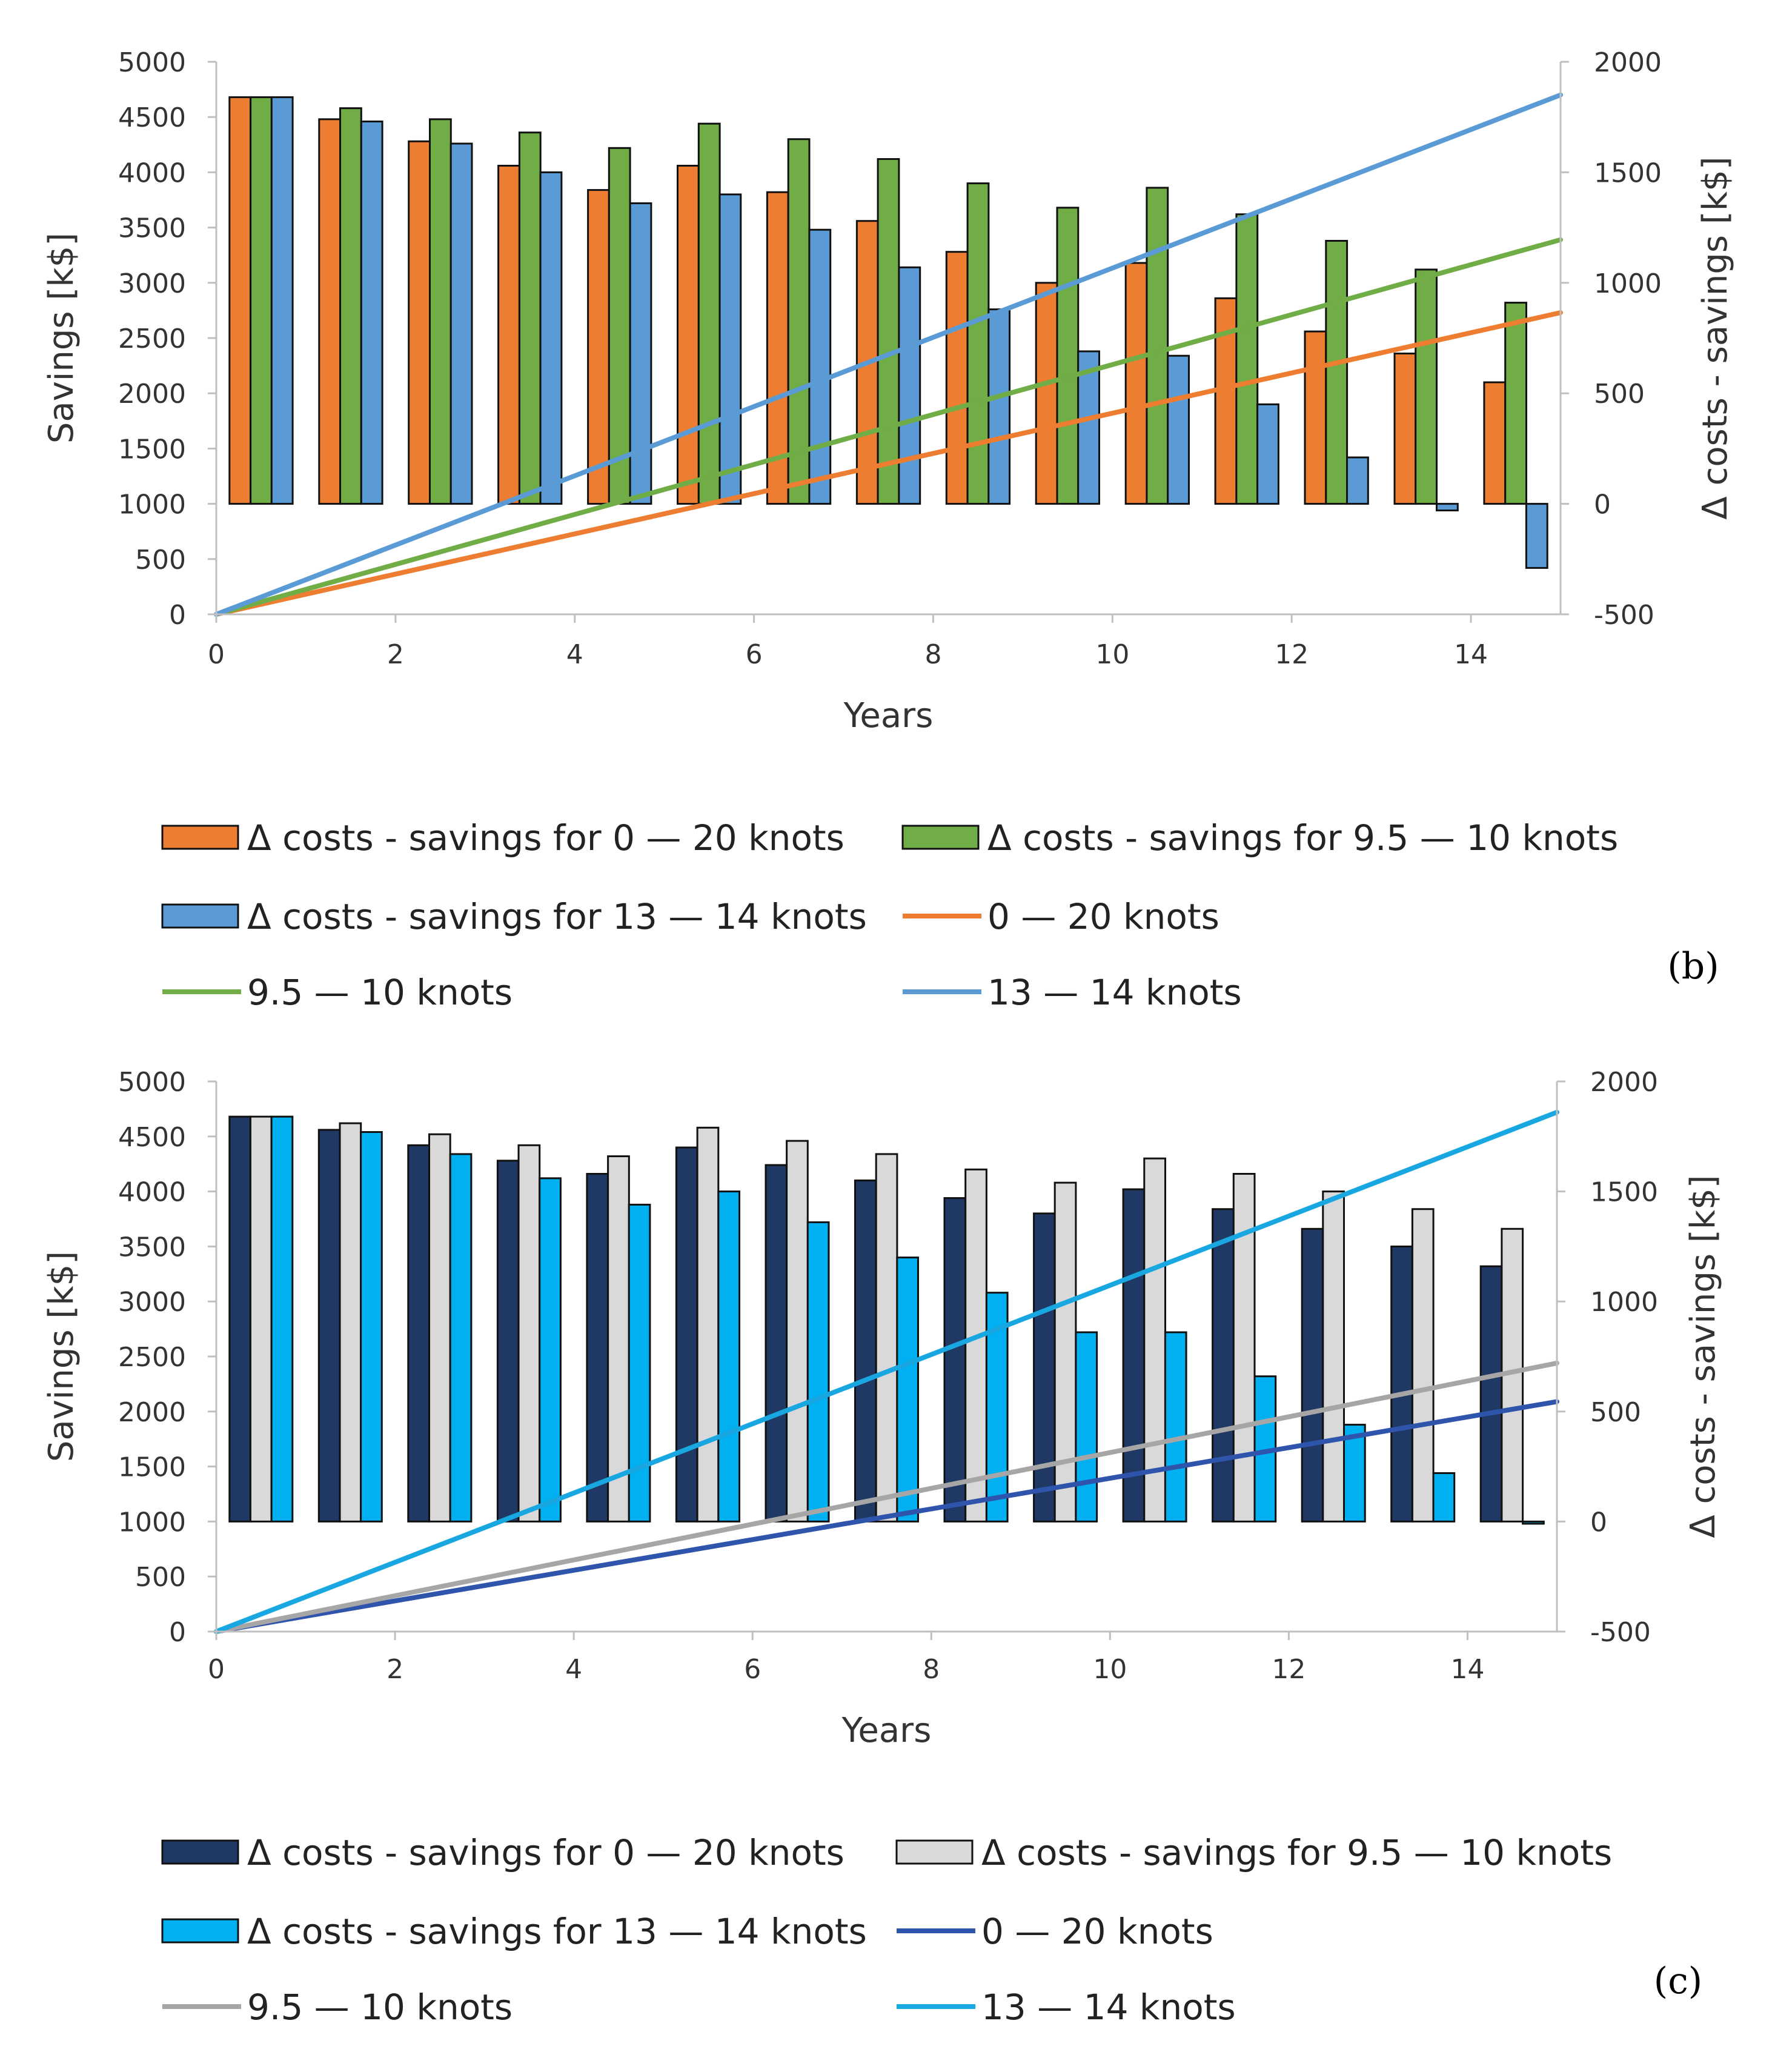  What do you see at coordinates (514, 1931) in the screenshot?
I see `legend-item: Δ costs - savings for 13 — 14 knots` at bounding box center [514, 1931].